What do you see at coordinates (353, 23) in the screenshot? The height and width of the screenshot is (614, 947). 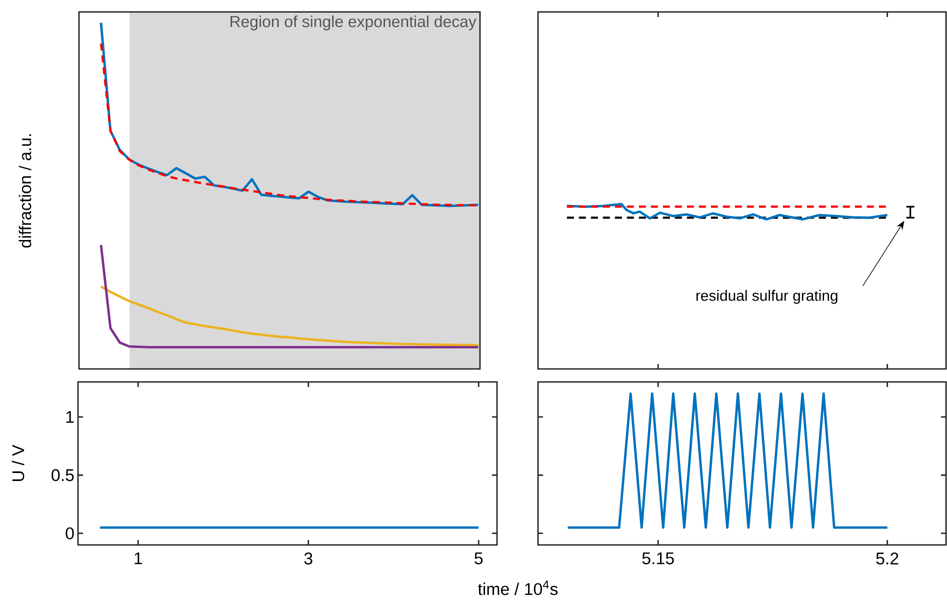 I see `annotation: Region of single exponential decay` at bounding box center [353, 23].